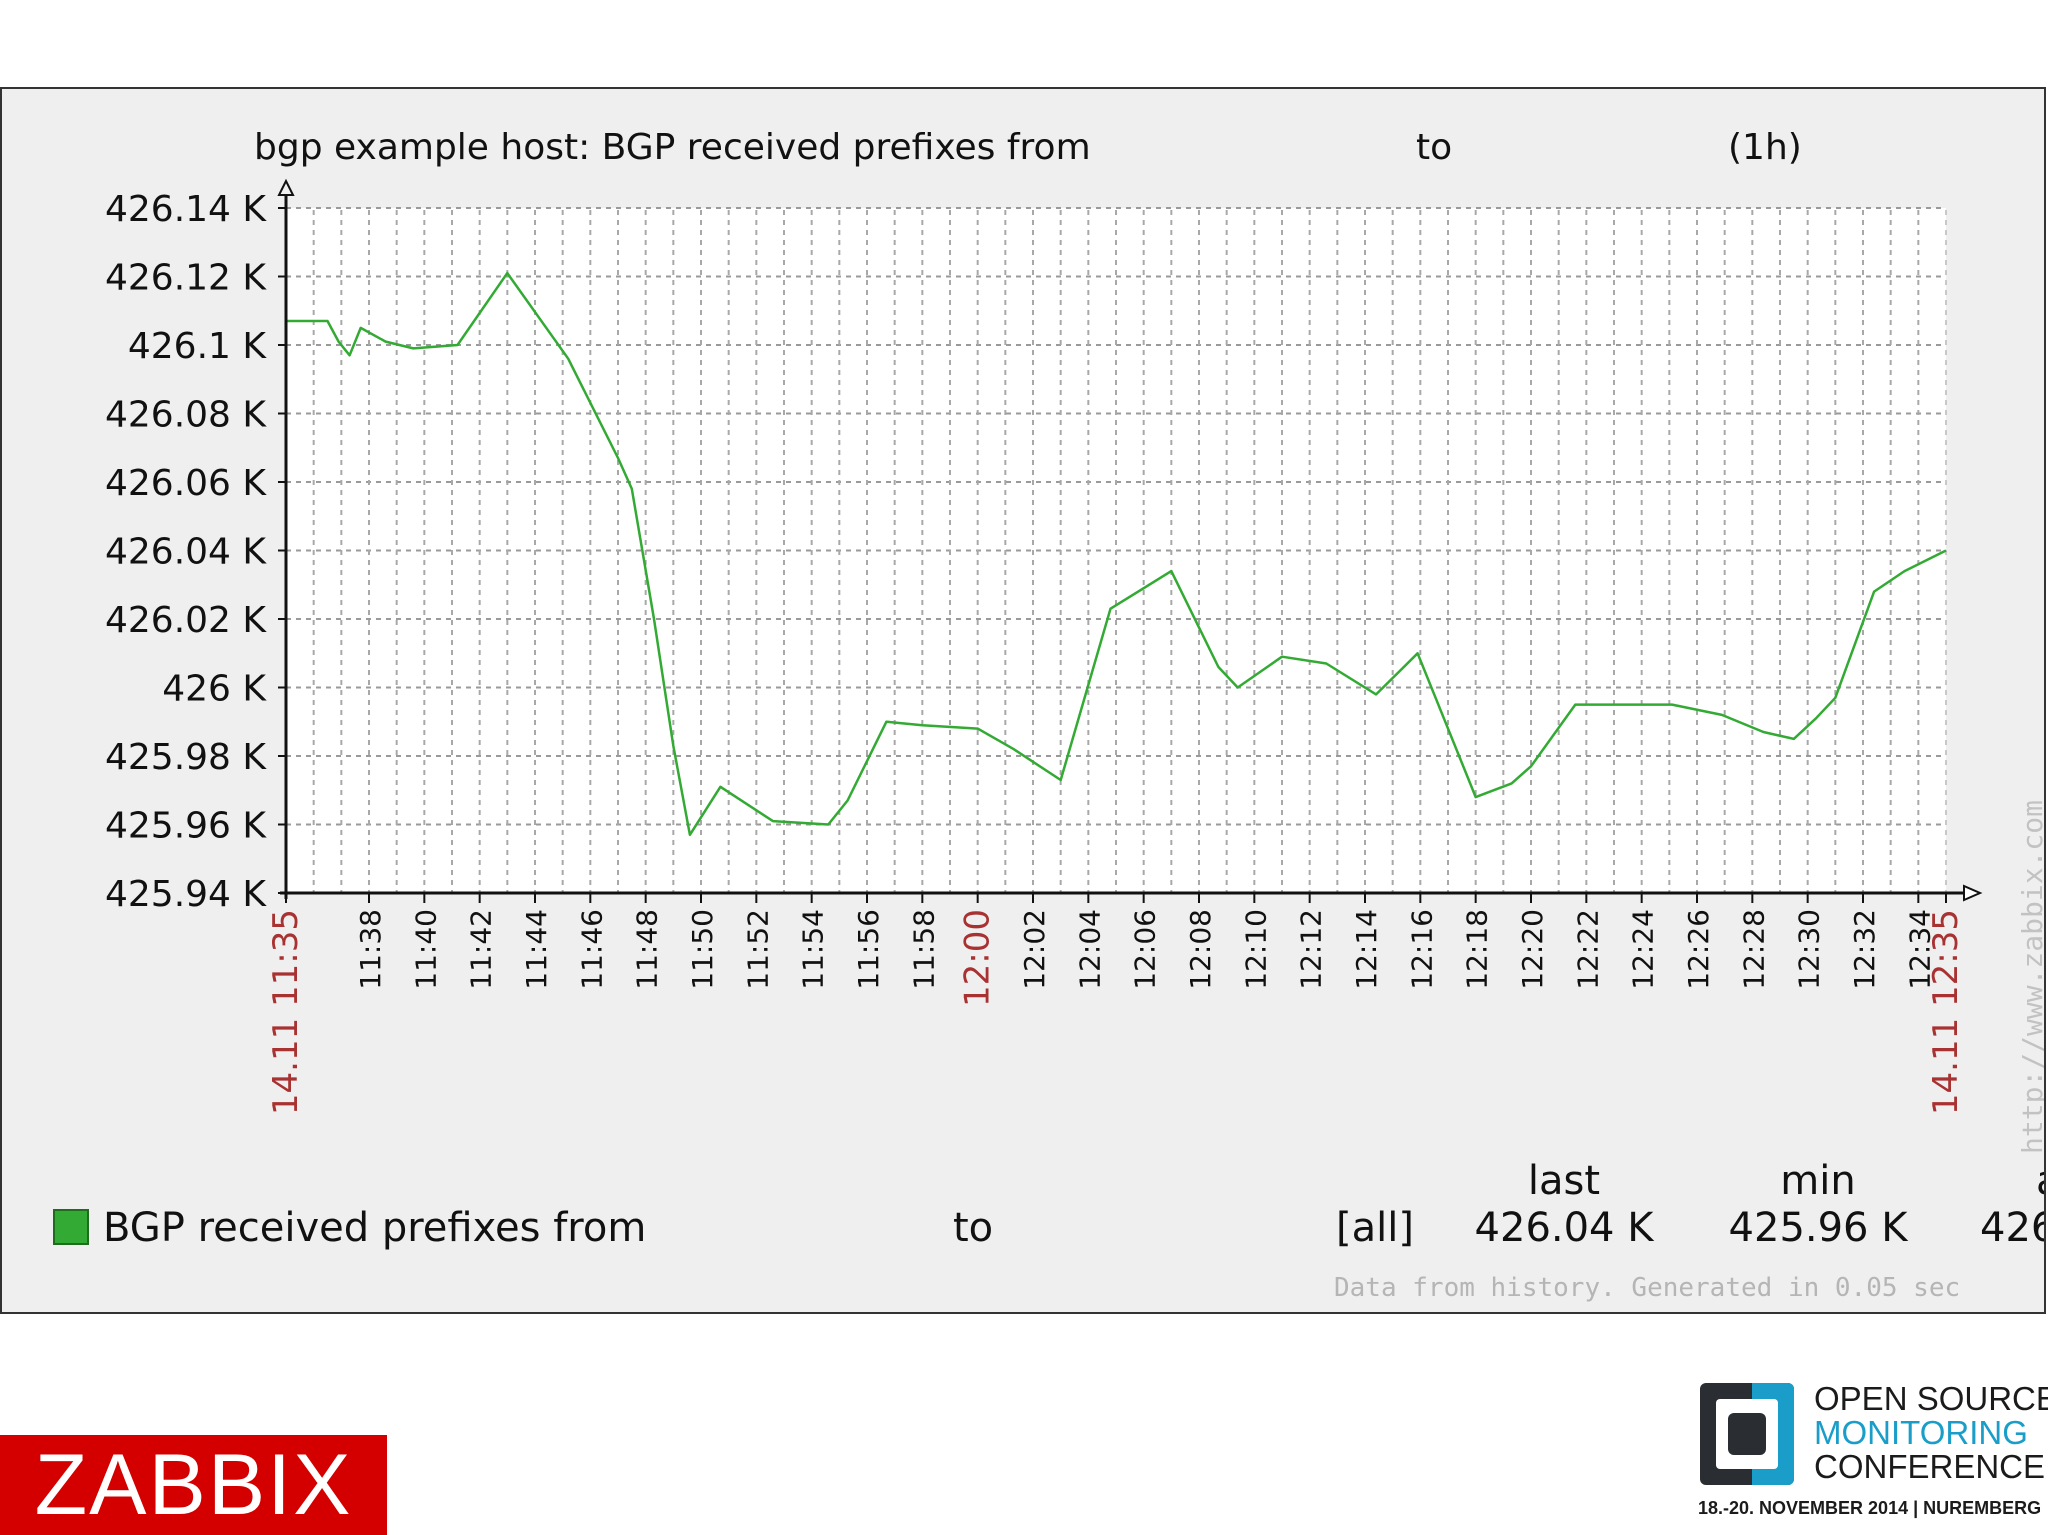 The width and height of the screenshot is (2048, 1535). I want to click on footer-generated-text: Data from history. Generated in 0.05 sec, so click(1647, 1288).